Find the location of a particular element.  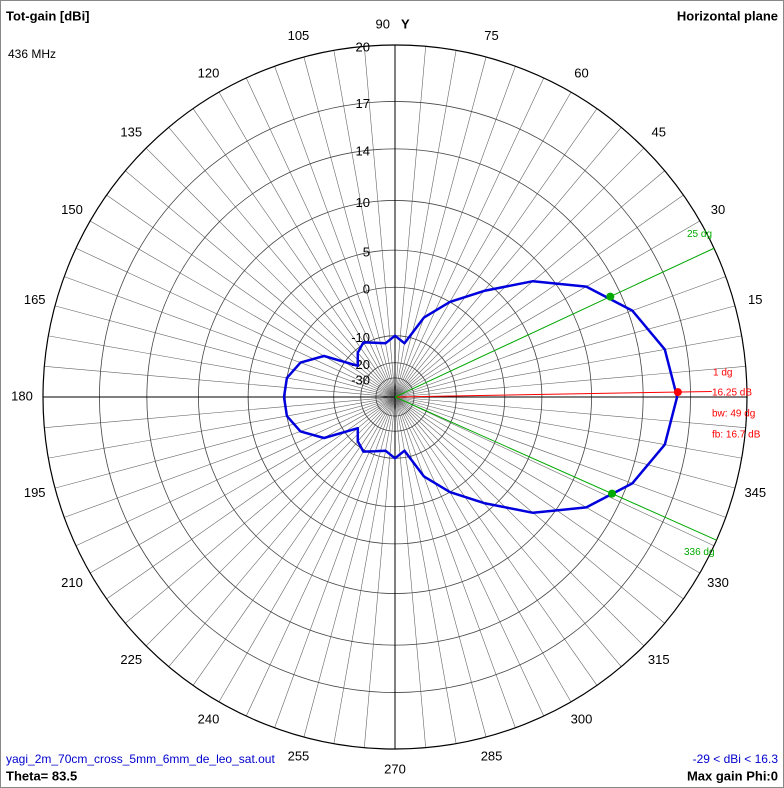

angle-label: 225 is located at coordinates (131, 659).